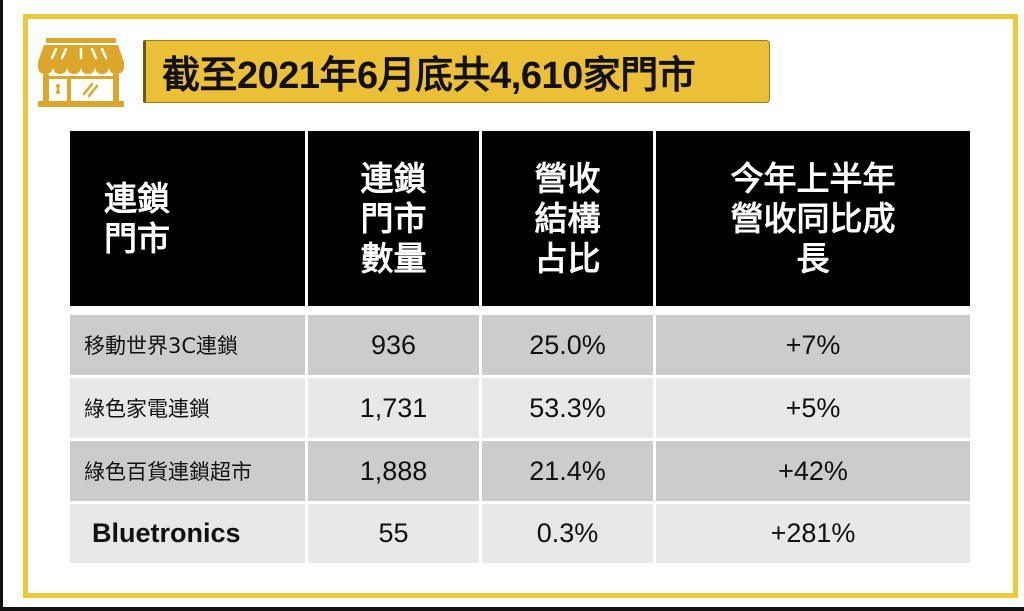  Describe the element at coordinates (393, 408) in the screenshot. I see `table-cell-stores: 1,731` at that location.